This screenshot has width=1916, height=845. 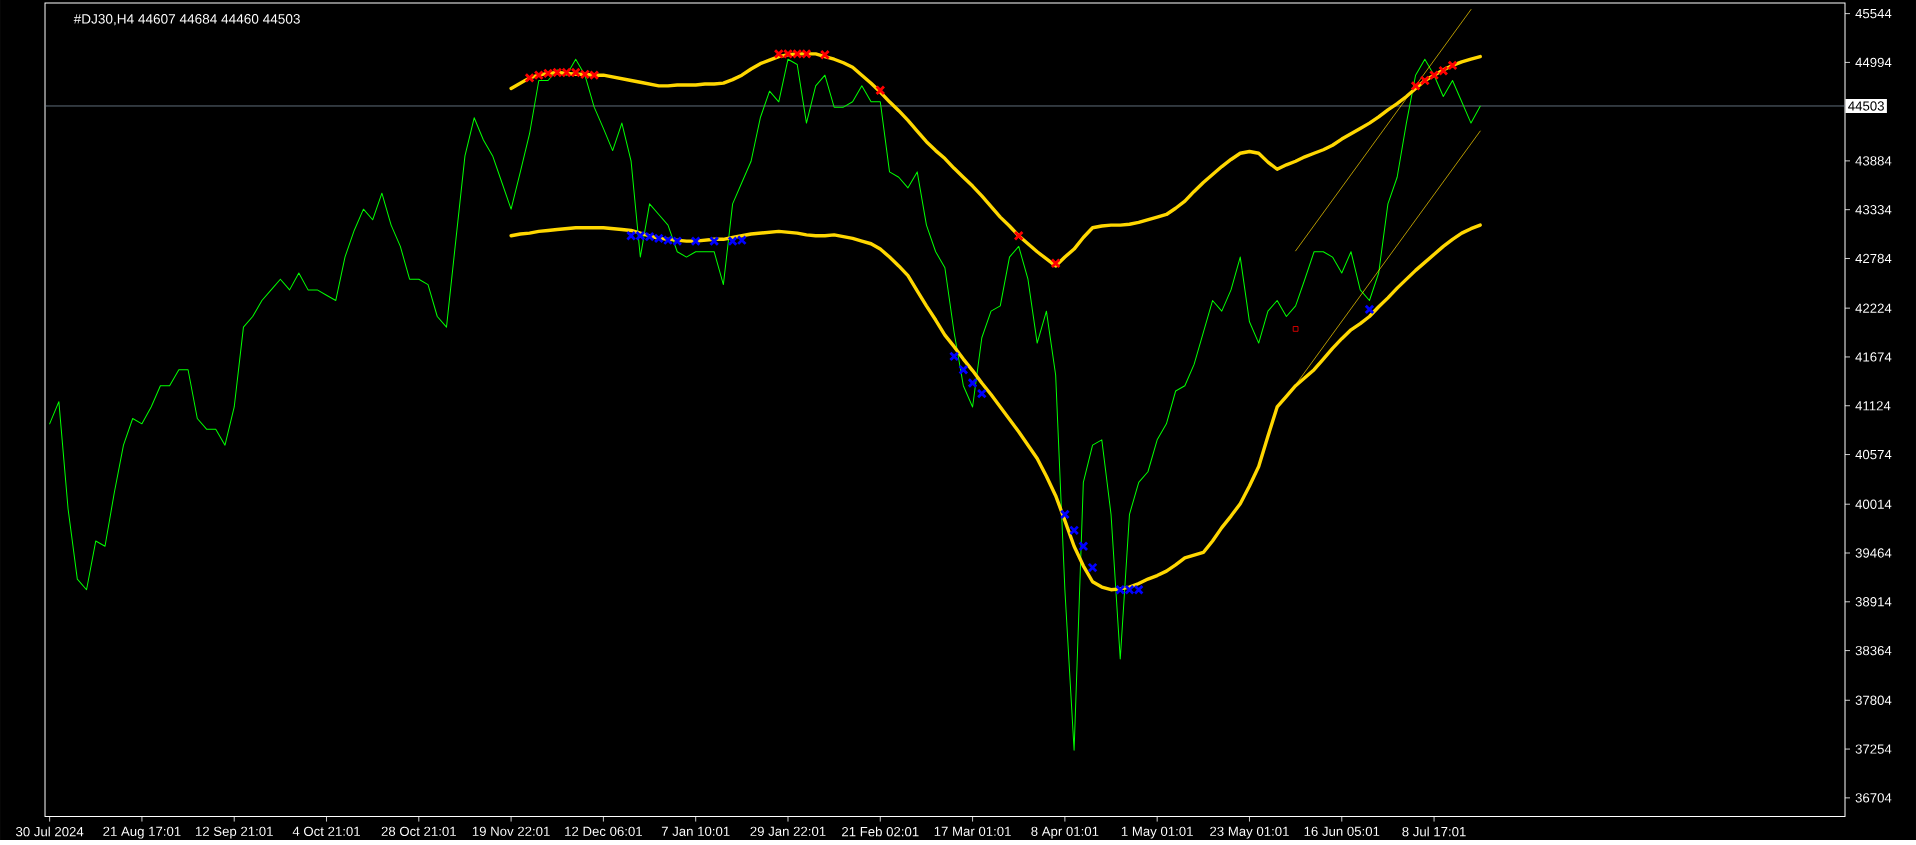 What do you see at coordinates (1873, 161) in the screenshot?
I see `y-tick-label: 43884` at bounding box center [1873, 161].